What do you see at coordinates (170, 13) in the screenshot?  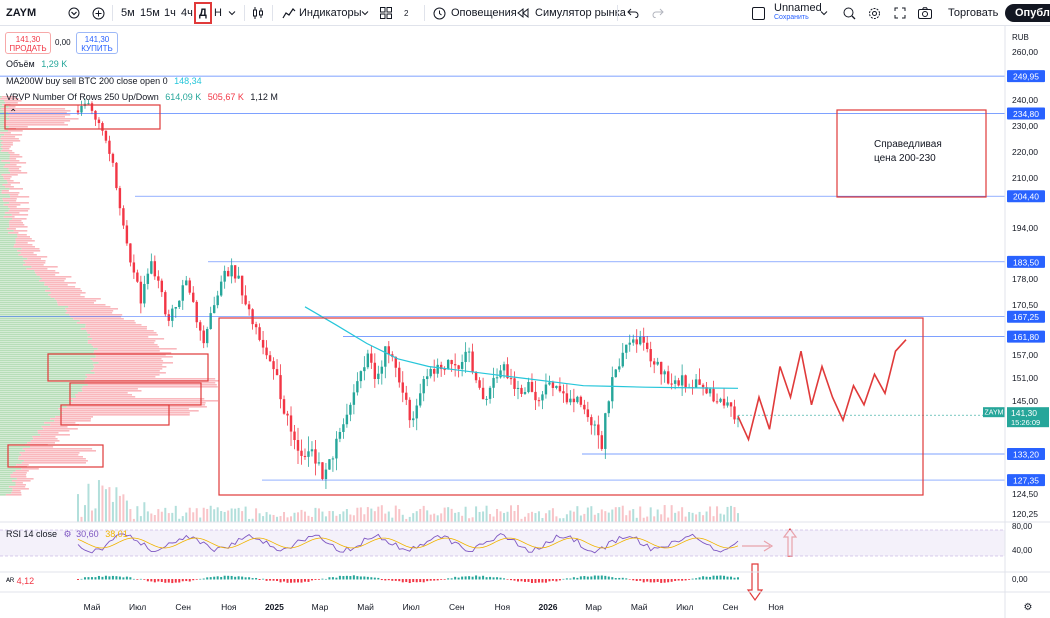 I see `interval-1h: 1ч` at bounding box center [170, 13].